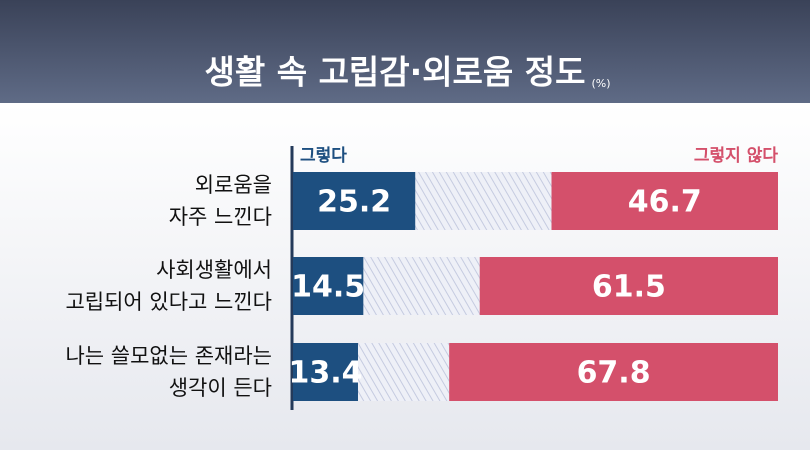 Image resolution: width=810 pixels, height=454 pixels. What do you see at coordinates (233, 185) in the screenshot?
I see `category-label: 외로움을` at bounding box center [233, 185].